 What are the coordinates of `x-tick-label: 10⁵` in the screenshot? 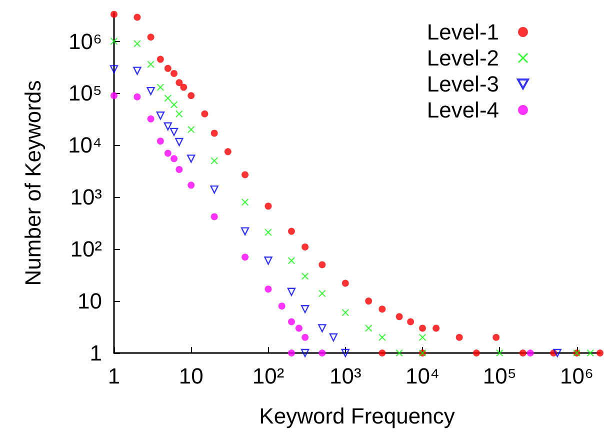 It's located at (499, 376).